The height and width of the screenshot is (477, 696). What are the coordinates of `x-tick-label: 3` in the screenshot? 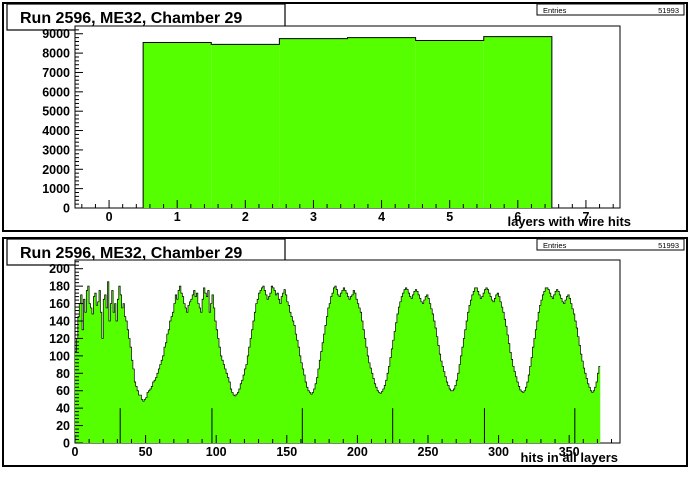 It's located at (313, 217).